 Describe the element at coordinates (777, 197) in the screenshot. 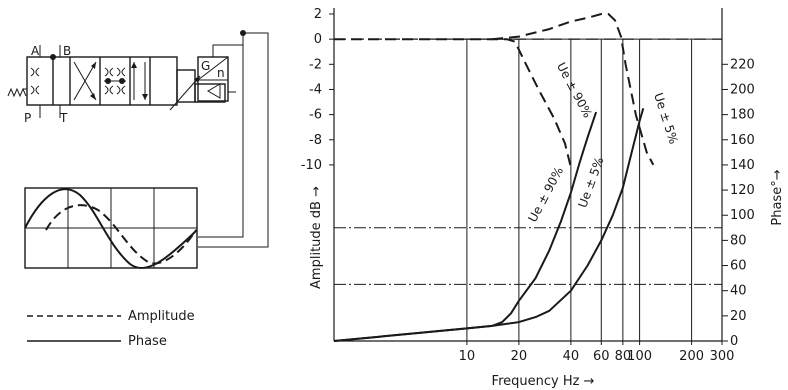

I see `y-axis-right-title: Phase°→` at that location.